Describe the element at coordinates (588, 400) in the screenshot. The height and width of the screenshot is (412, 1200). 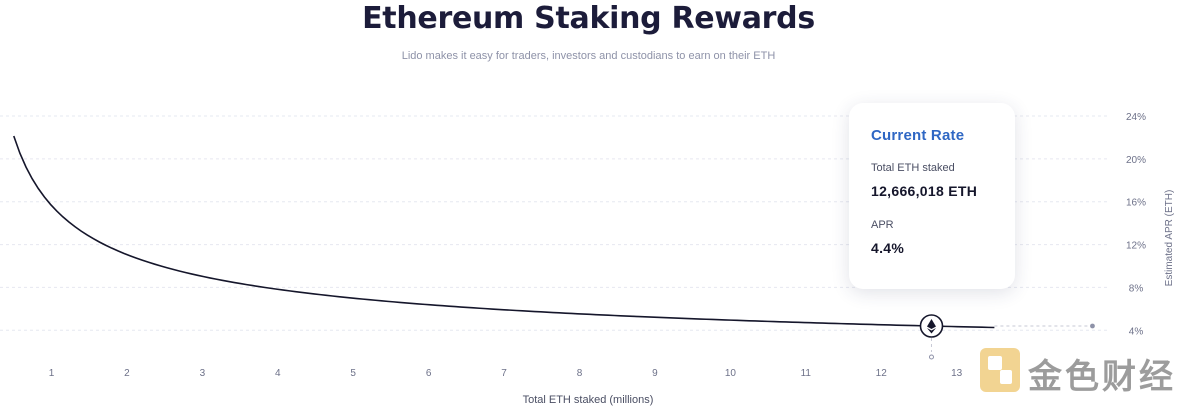
I see `x-axis-label: Total ETH staked (millions)` at that location.